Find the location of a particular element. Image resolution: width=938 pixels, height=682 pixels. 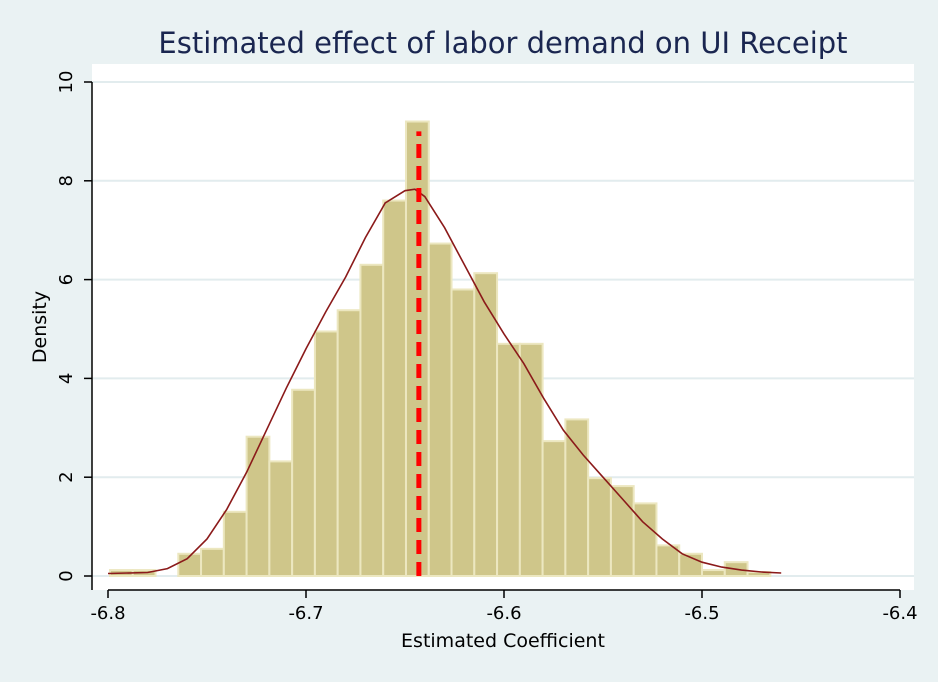

y-tick-label: 8 is located at coordinates (66, 180).